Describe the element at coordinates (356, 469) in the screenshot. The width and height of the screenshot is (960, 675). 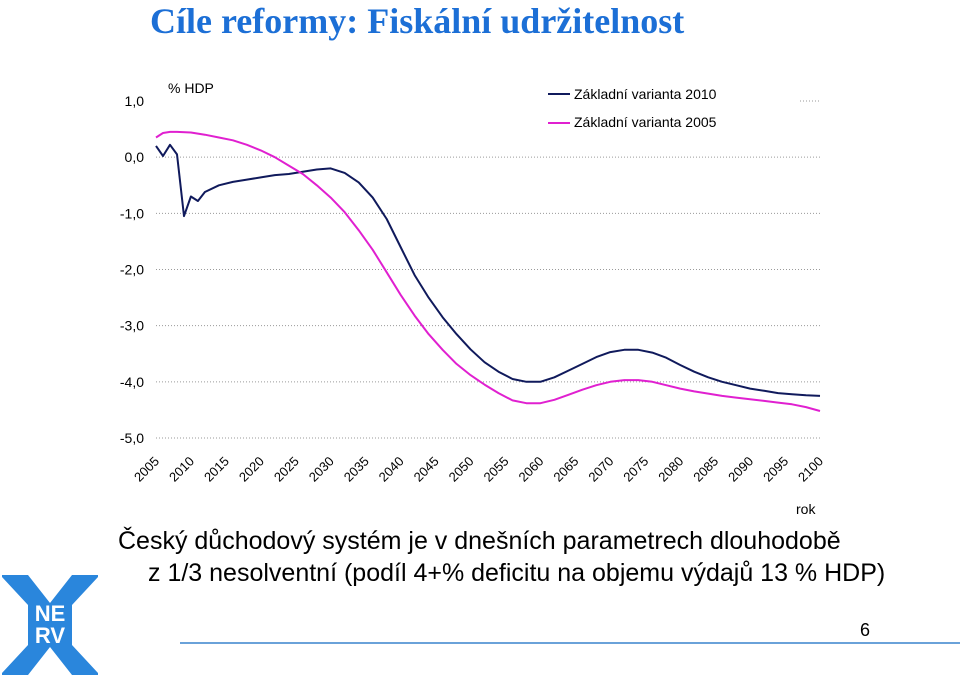
I see `x-tick-label-2035: 2035` at that location.